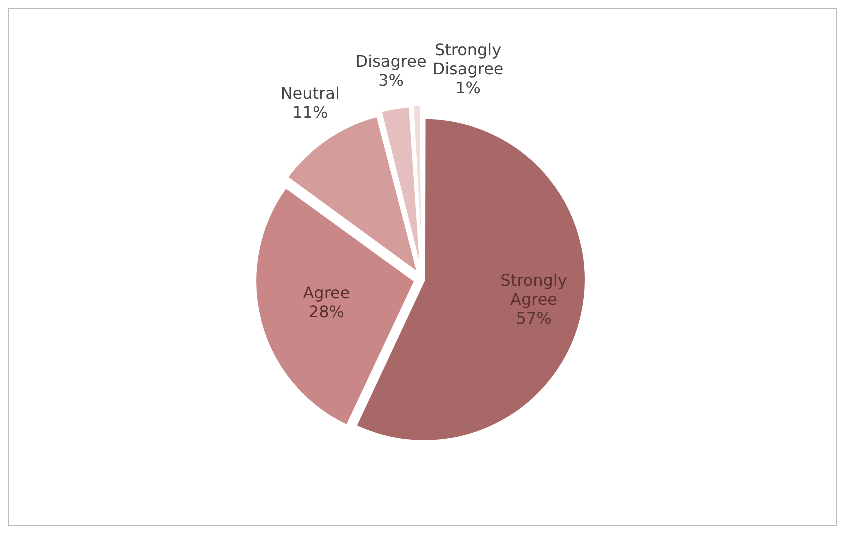 Image resolution: width=845 pixels, height=534 pixels. I want to click on data-label: 28%, so click(326, 312).